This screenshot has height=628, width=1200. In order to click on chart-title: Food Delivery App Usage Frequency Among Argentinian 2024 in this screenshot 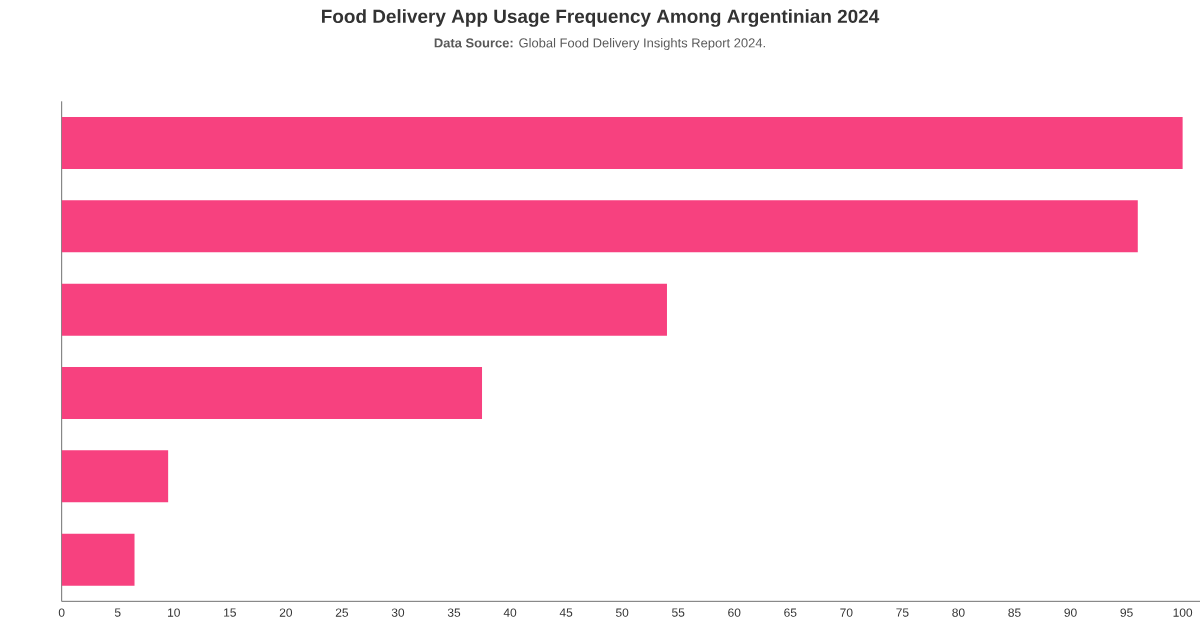, I will do `click(601, 18)`.